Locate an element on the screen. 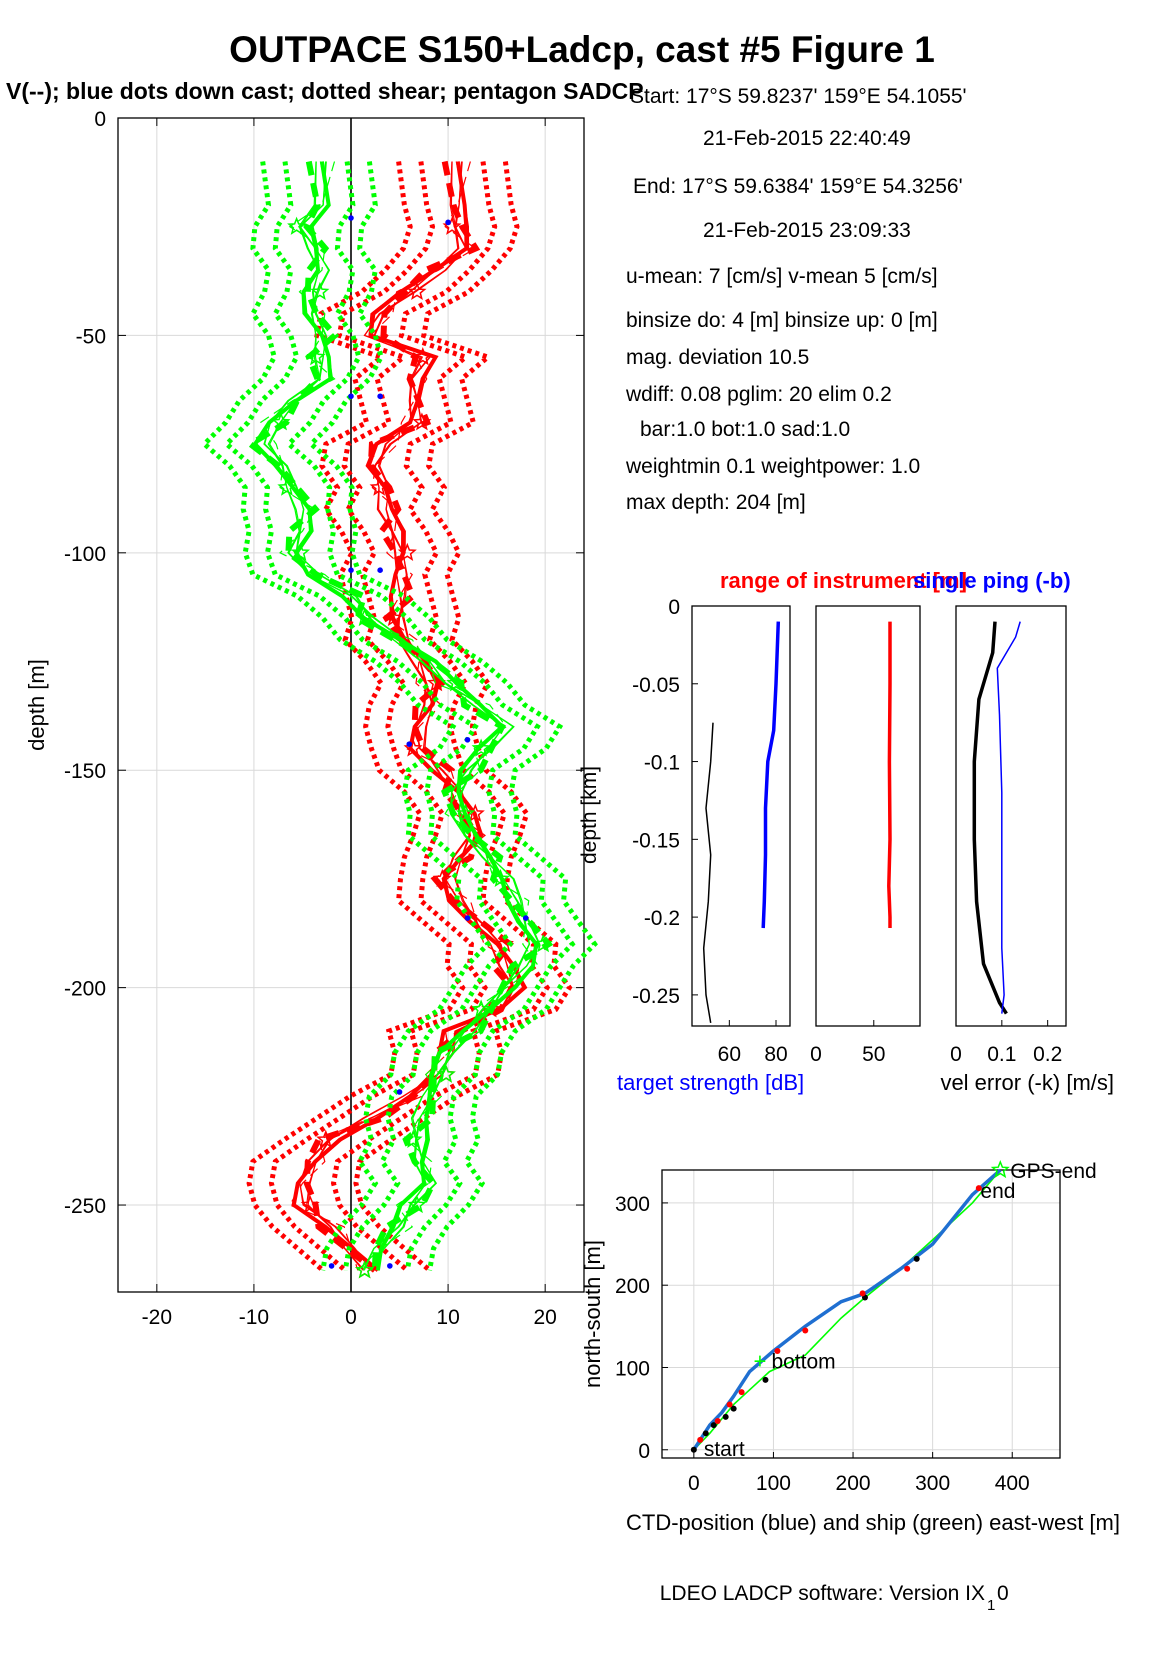  v-profile-line is located at coordinates (399, 716).